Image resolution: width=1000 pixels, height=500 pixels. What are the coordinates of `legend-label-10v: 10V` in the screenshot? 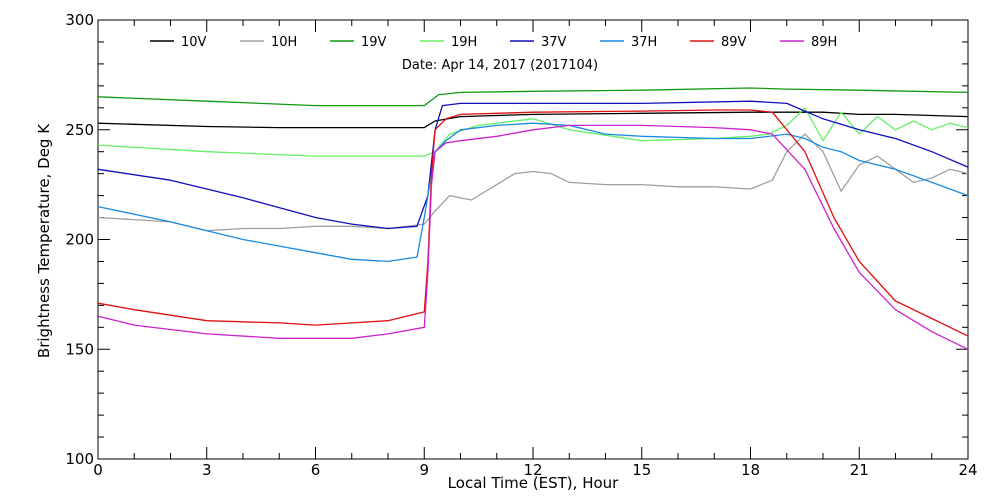 It's located at (194, 42).